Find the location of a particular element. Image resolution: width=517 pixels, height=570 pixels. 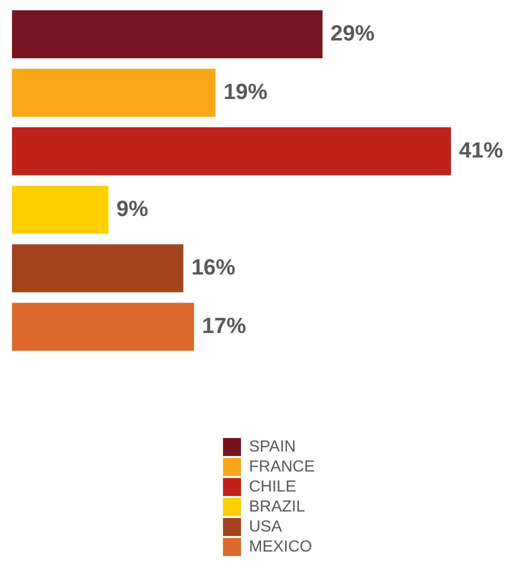

legend-label: CHILE is located at coordinates (272, 487).